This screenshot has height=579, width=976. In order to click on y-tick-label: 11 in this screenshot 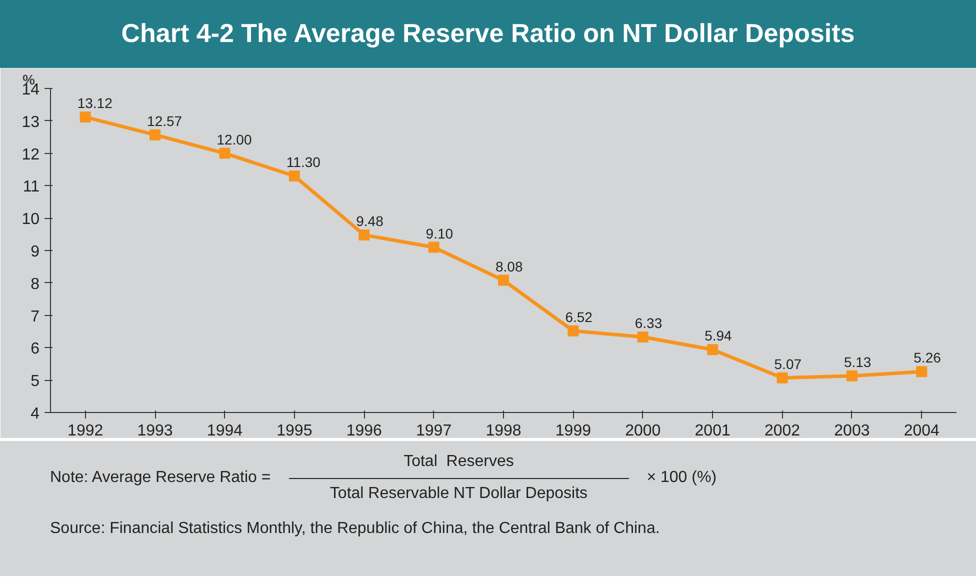, I will do `click(31, 187)`.